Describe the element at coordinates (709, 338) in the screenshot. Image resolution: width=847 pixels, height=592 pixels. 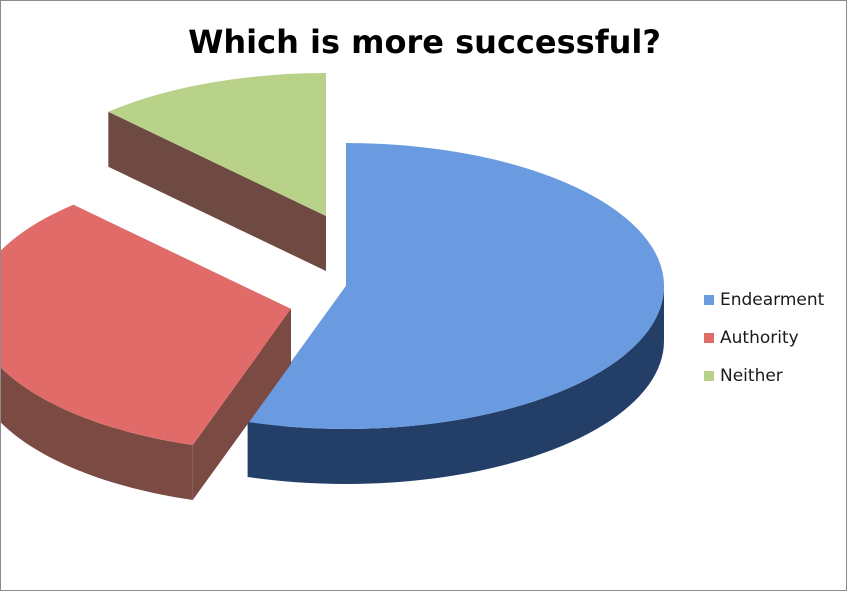
I see `legend-swatch-authority` at that location.